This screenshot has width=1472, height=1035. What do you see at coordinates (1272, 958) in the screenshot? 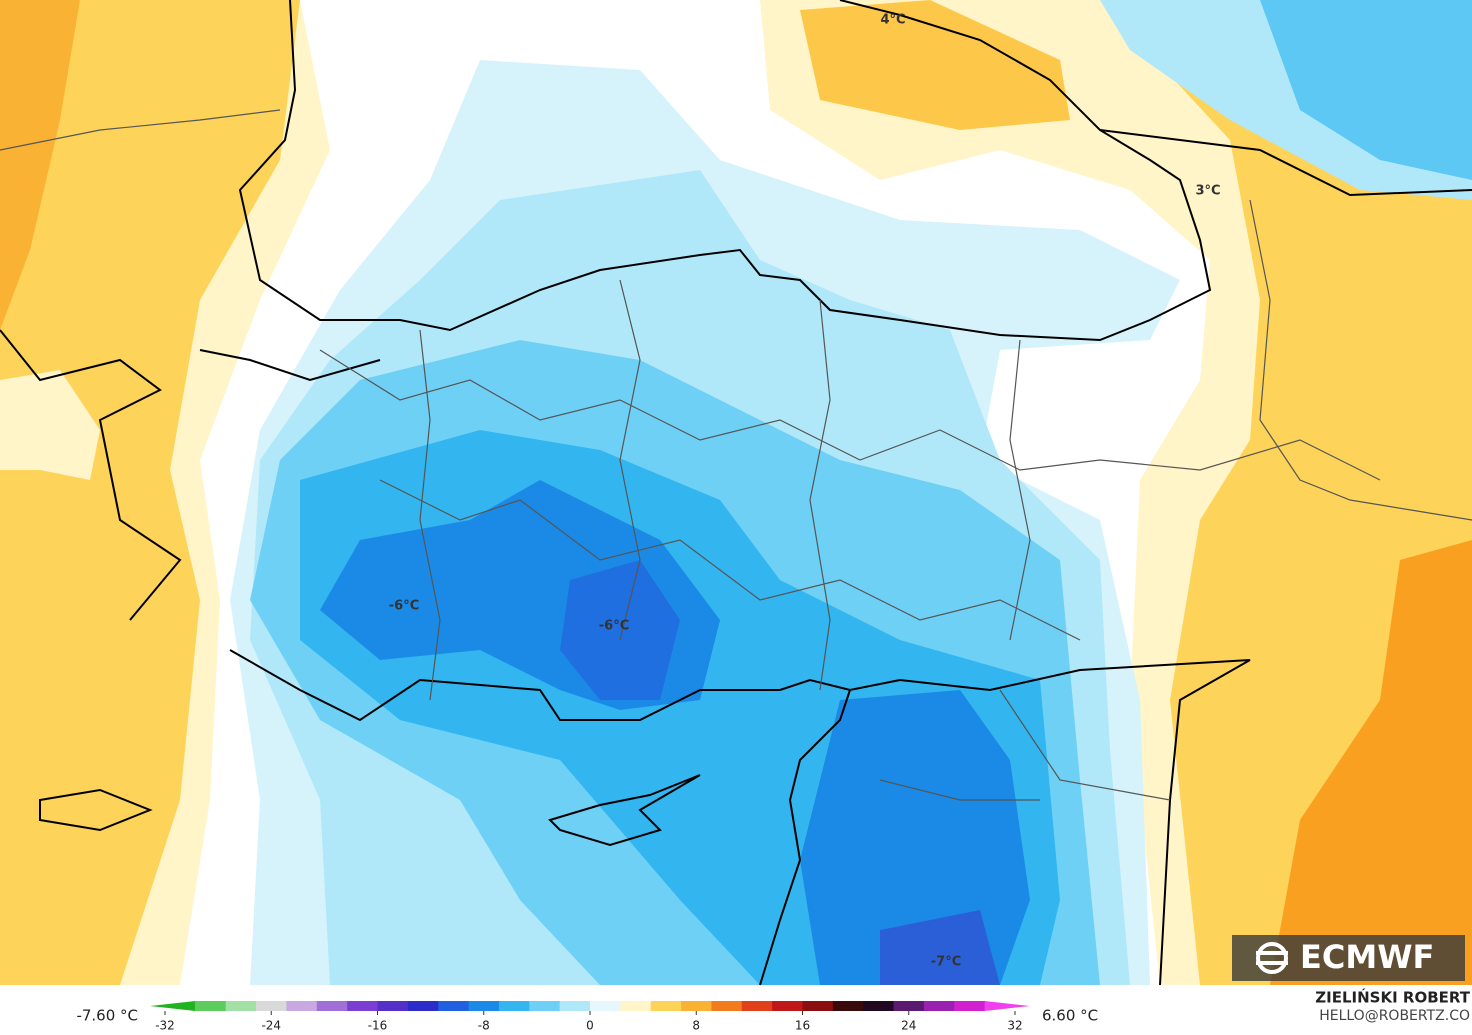
I see `logo-icon` at bounding box center [1272, 958].